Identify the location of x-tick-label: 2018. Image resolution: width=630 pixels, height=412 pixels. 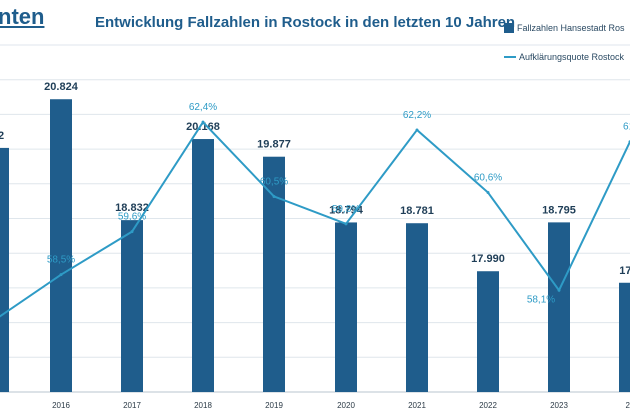
(203, 405).